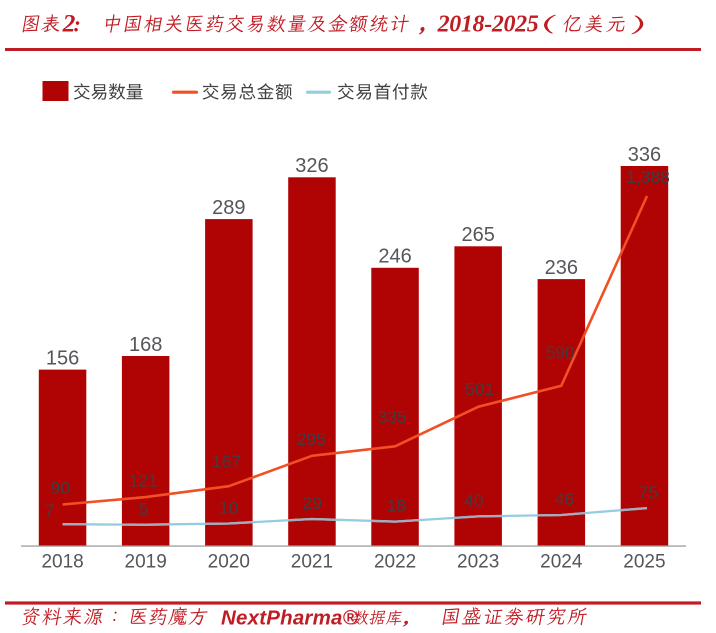 The image size is (716, 633). I want to click on svg-text: 1,388, so click(648, 177).